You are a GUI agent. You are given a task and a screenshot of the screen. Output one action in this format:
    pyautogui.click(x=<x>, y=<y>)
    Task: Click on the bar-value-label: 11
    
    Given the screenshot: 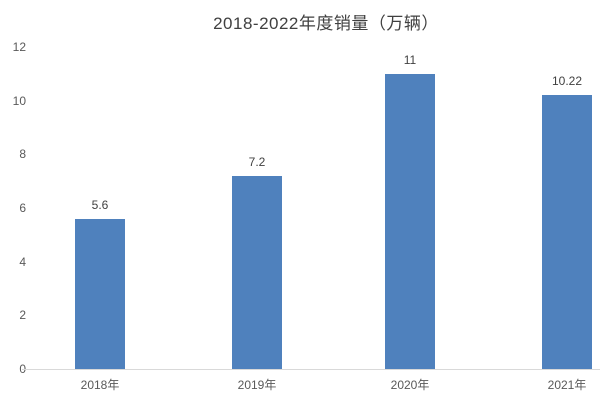 What is the action you would take?
    pyautogui.click(x=410, y=59)
    